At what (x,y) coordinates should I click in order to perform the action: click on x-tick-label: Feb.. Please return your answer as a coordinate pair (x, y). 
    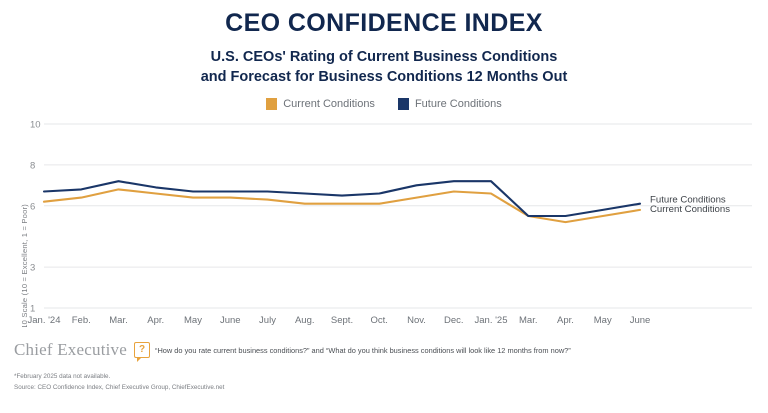
    Looking at the image, I should click on (81, 320).